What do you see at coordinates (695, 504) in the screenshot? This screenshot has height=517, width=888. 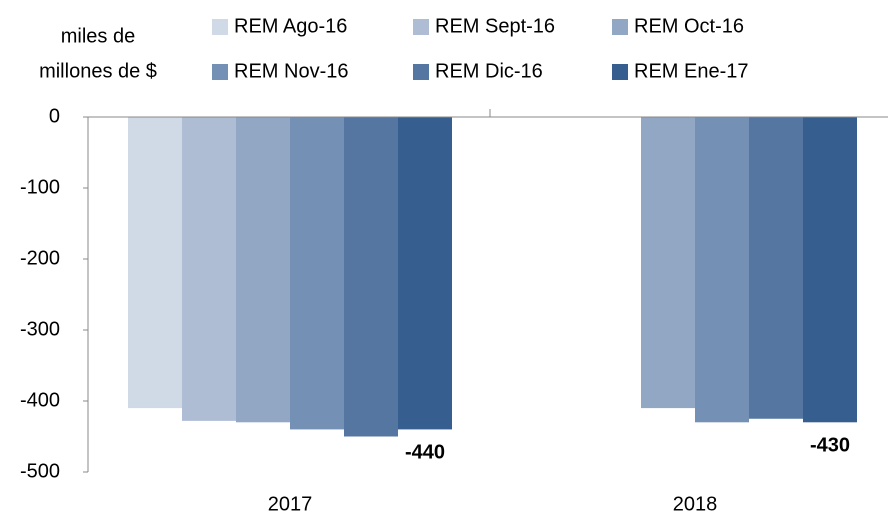 I see `x-tick-label: 2018` at bounding box center [695, 504].